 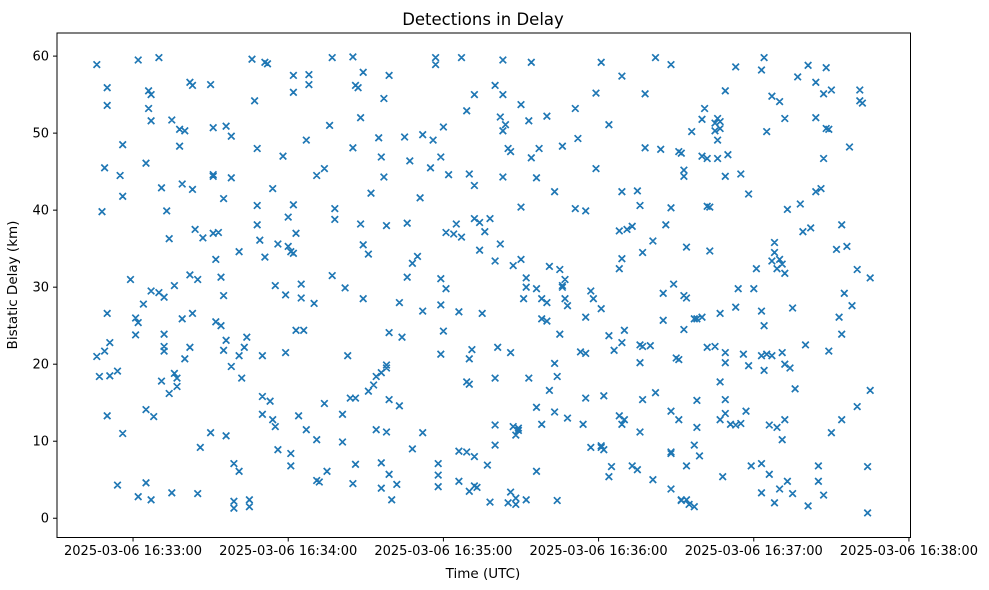 What do you see at coordinates (40, 211) in the screenshot?
I see `y-tick-label: 40` at bounding box center [40, 211].